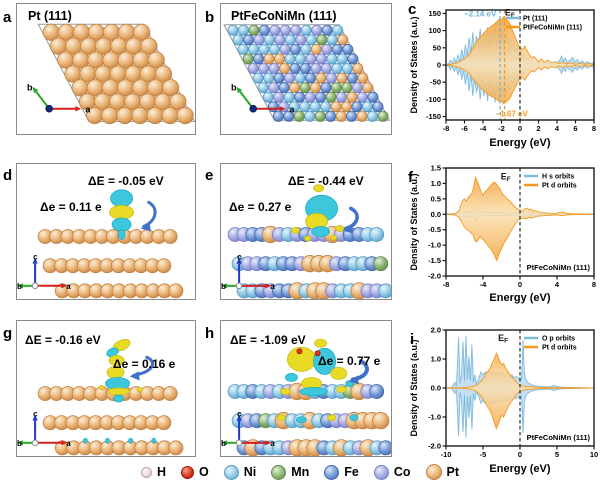  What do you see at coordinates (351, 472) in the screenshot?
I see `legend-label-fe: Fe` at bounding box center [351, 472].